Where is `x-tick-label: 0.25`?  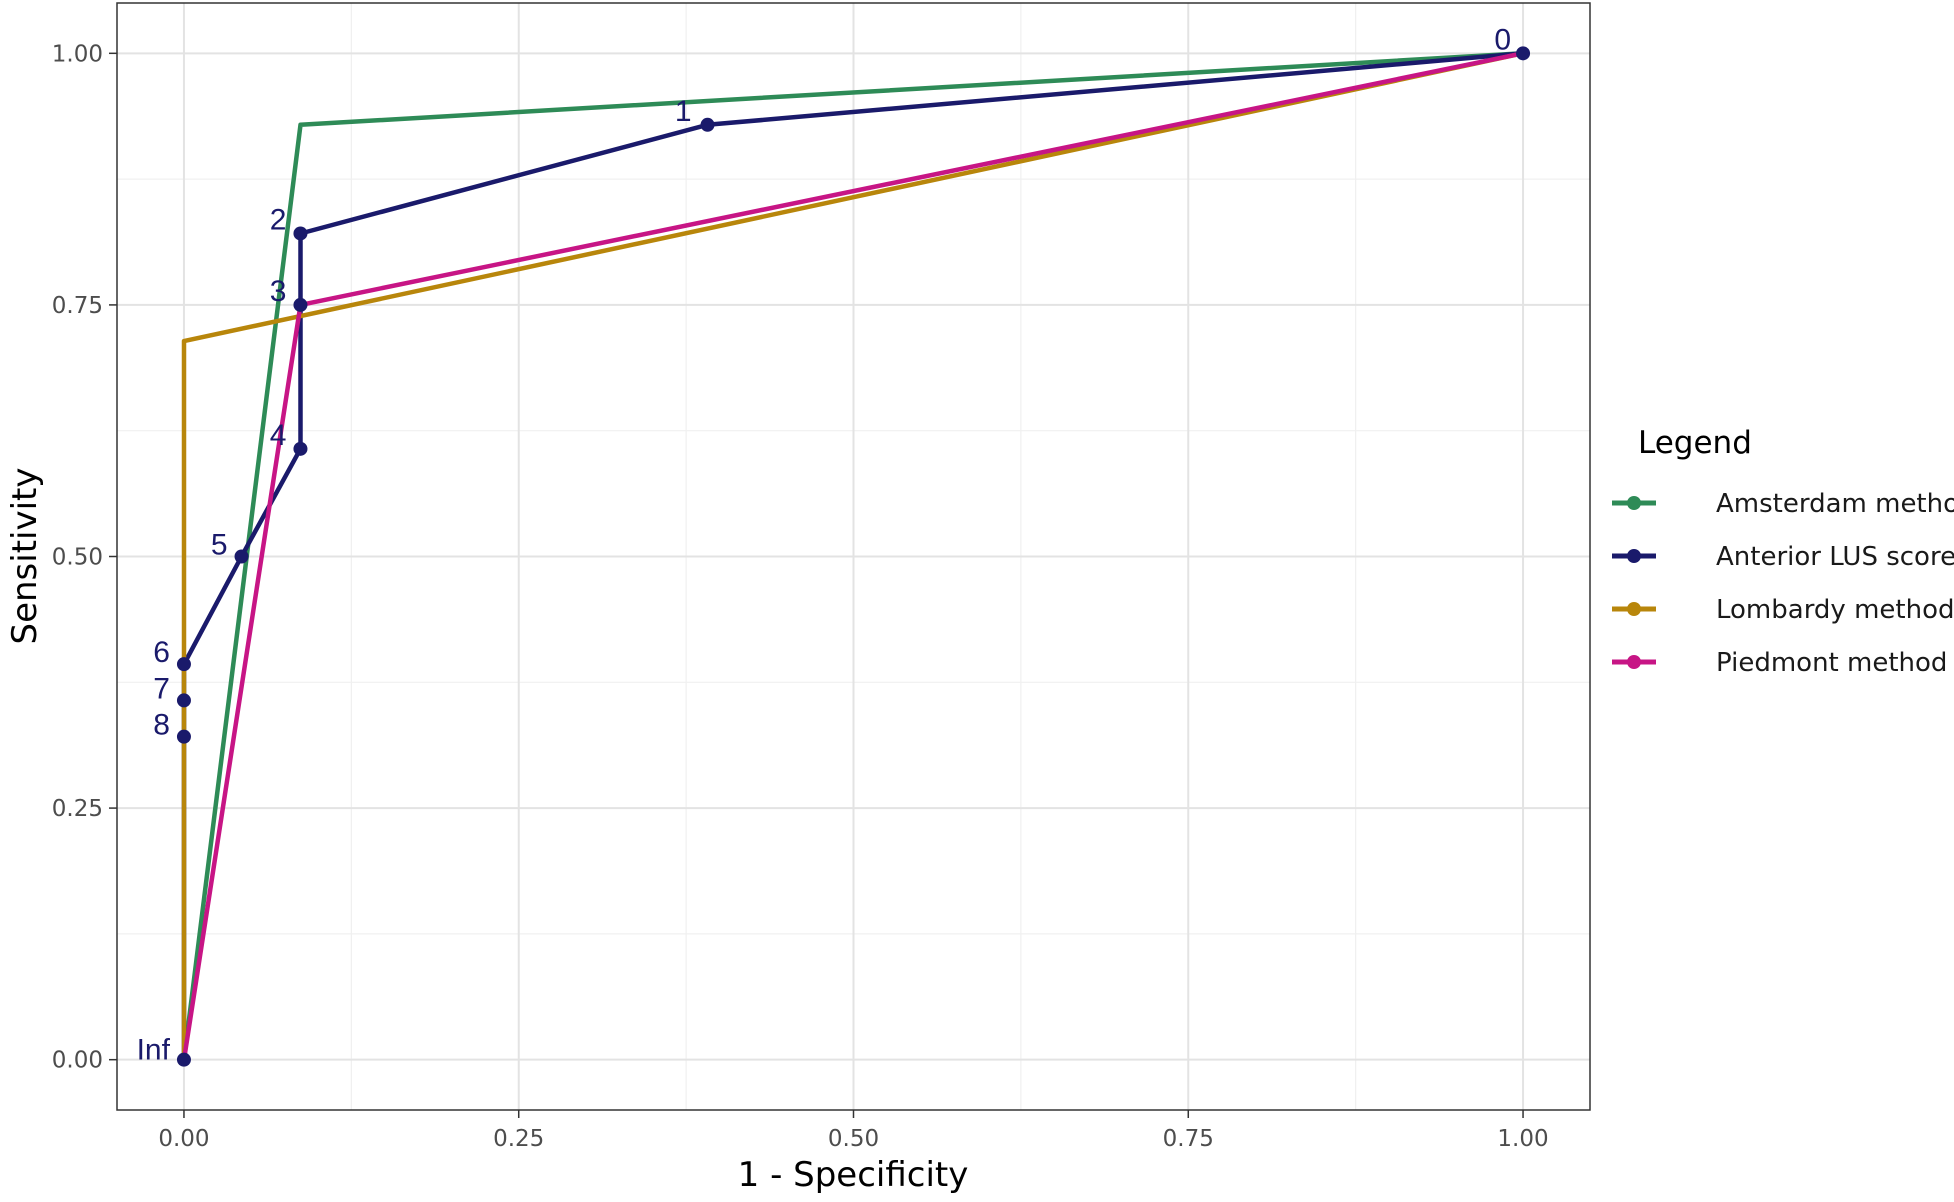 x-tick-label: 0.25 is located at coordinates (518, 1139).